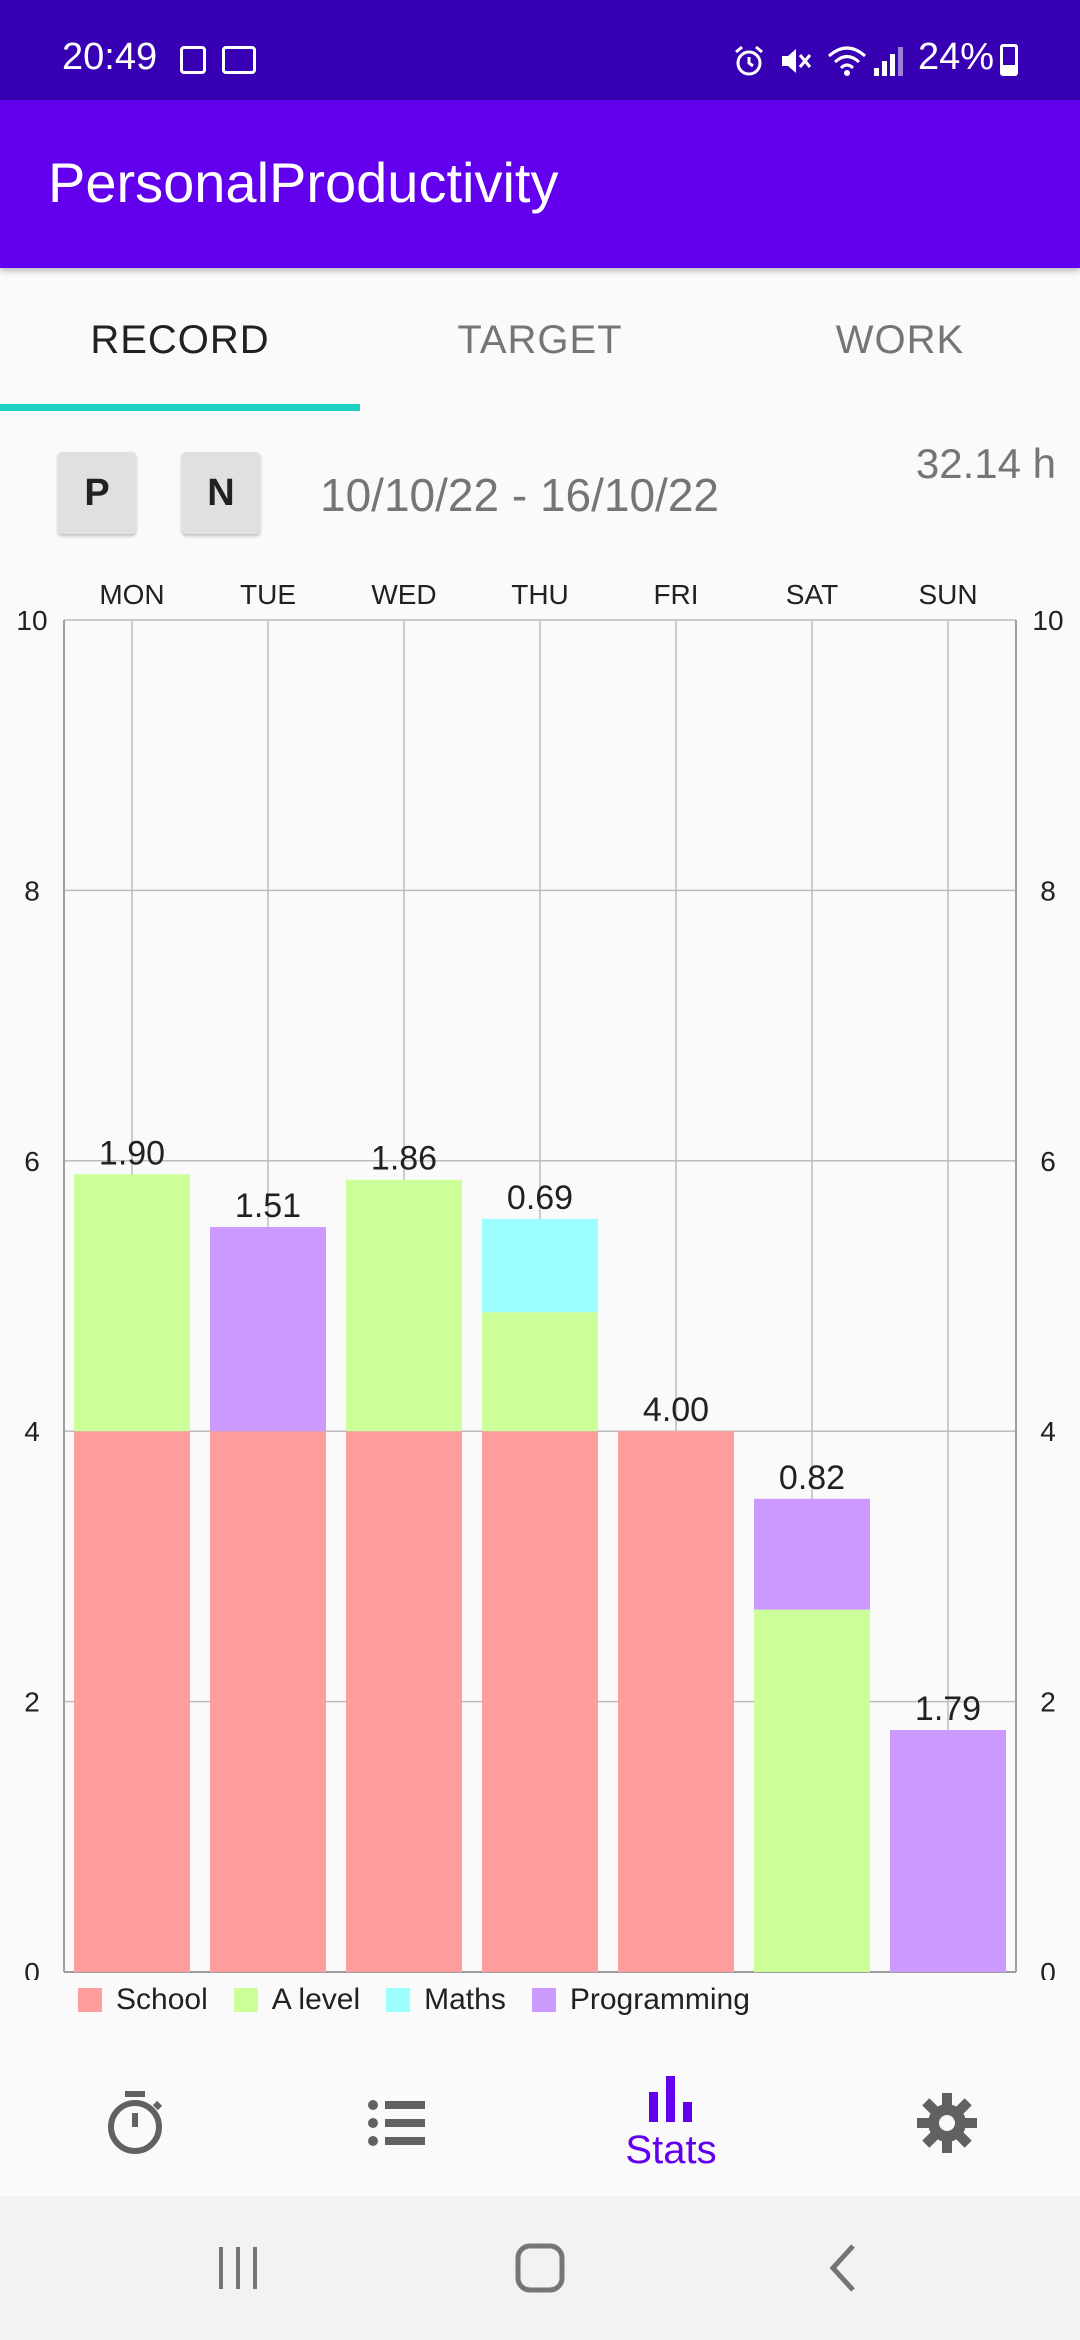 Image resolution: width=1080 pixels, height=2340 pixels. What do you see at coordinates (847, 61) in the screenshot?
I see `wifi-icon` at bounding box center [847, 61].